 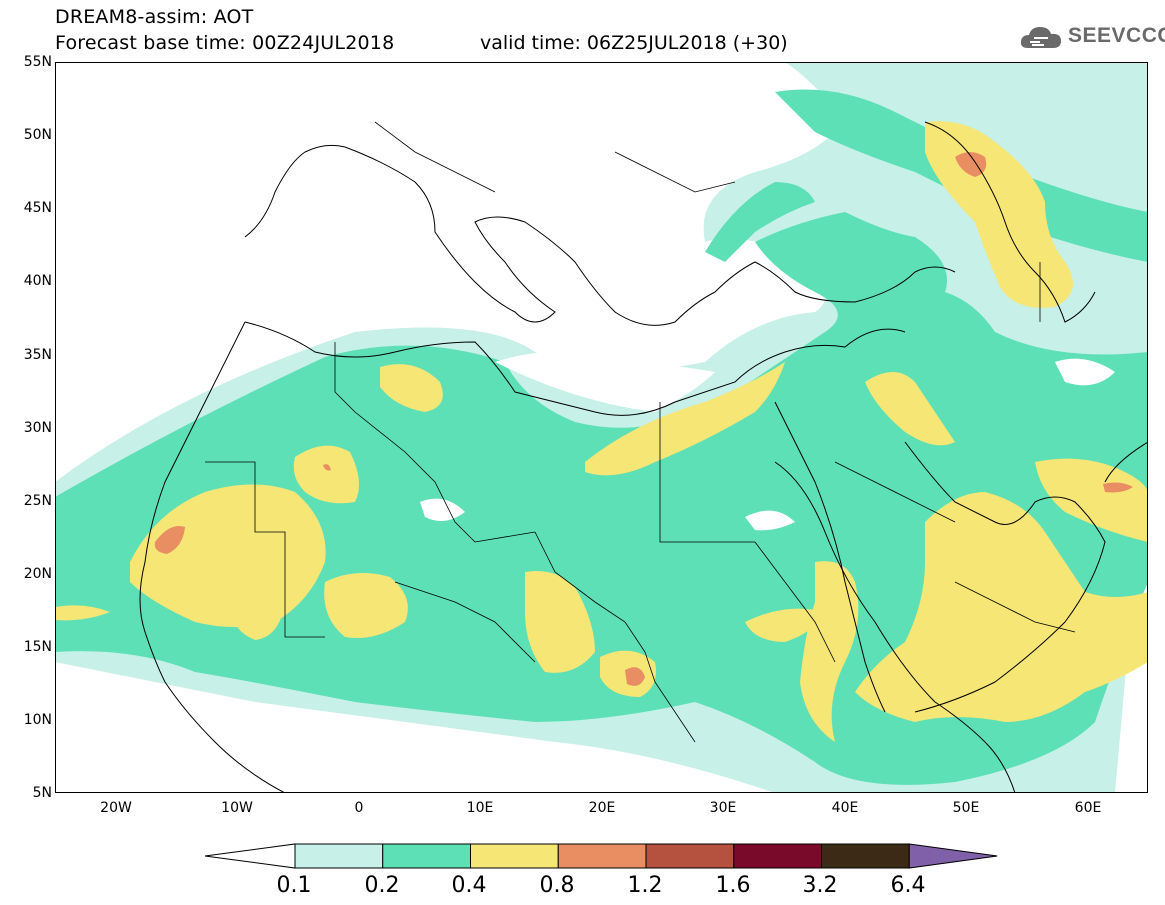 What do you see at coordinates (37, 135) in the screenshot?
I see `lat-label-50n: 50N` at bounding box center [37, 135].